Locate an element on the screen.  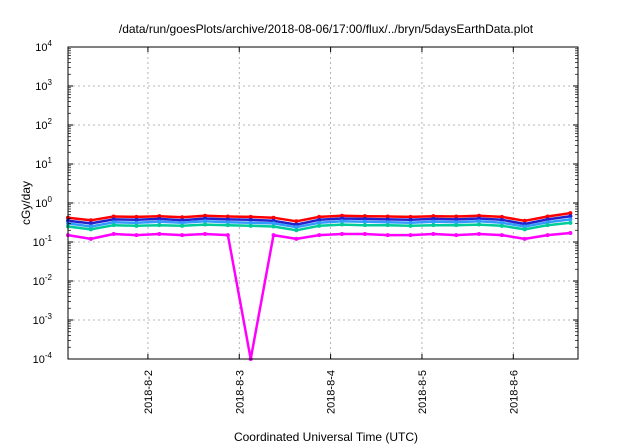
y-tick-label: 10⁴ is located at coordinates (43, 46).